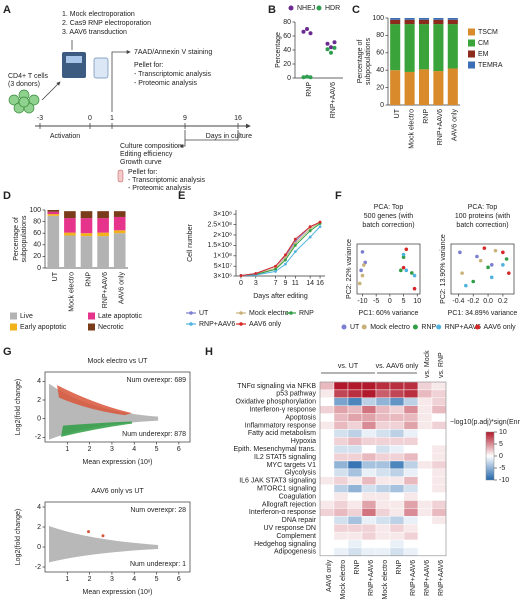  Describe the element at coordinates (182, 144) in the screenshot. I see `connector` at that location.